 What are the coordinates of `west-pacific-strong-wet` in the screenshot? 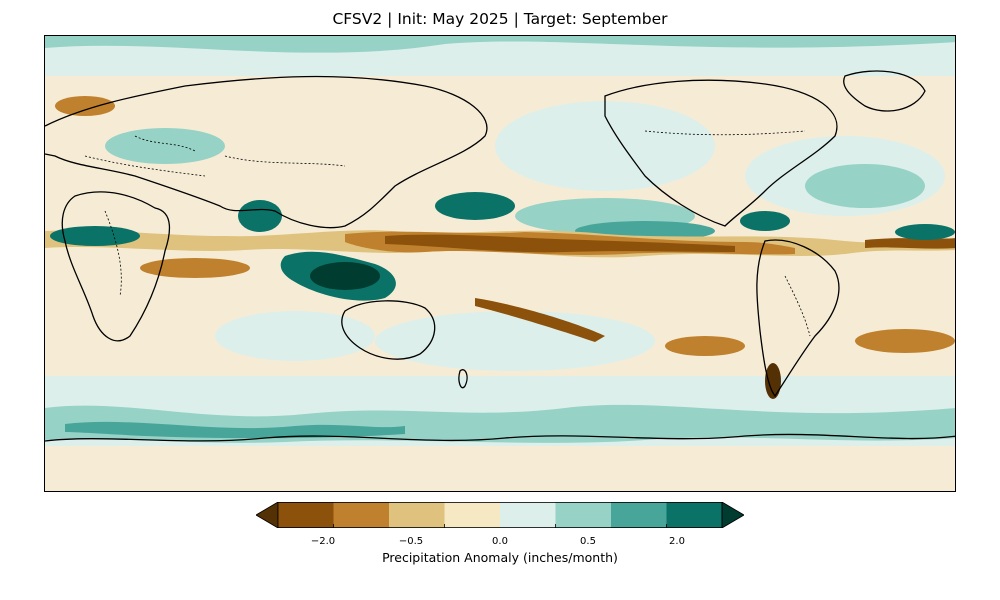 It's located at (475, 206).